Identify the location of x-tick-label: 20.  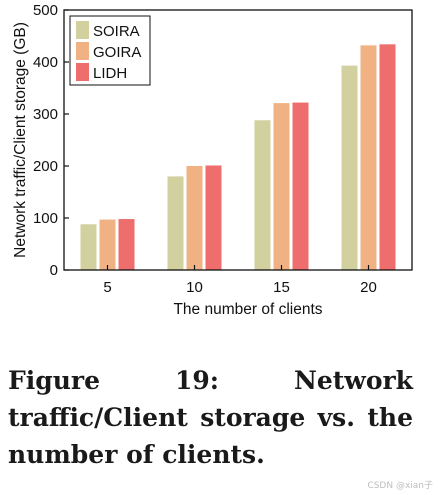
(368, 287).